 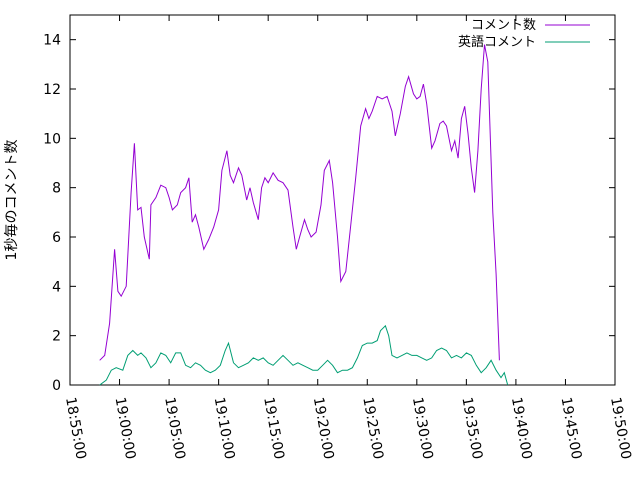 What do you see at coordinates (422, 428) in the screenshot?
I see `x-tick-label: 19:30:00` at bounding box center [422, 428].